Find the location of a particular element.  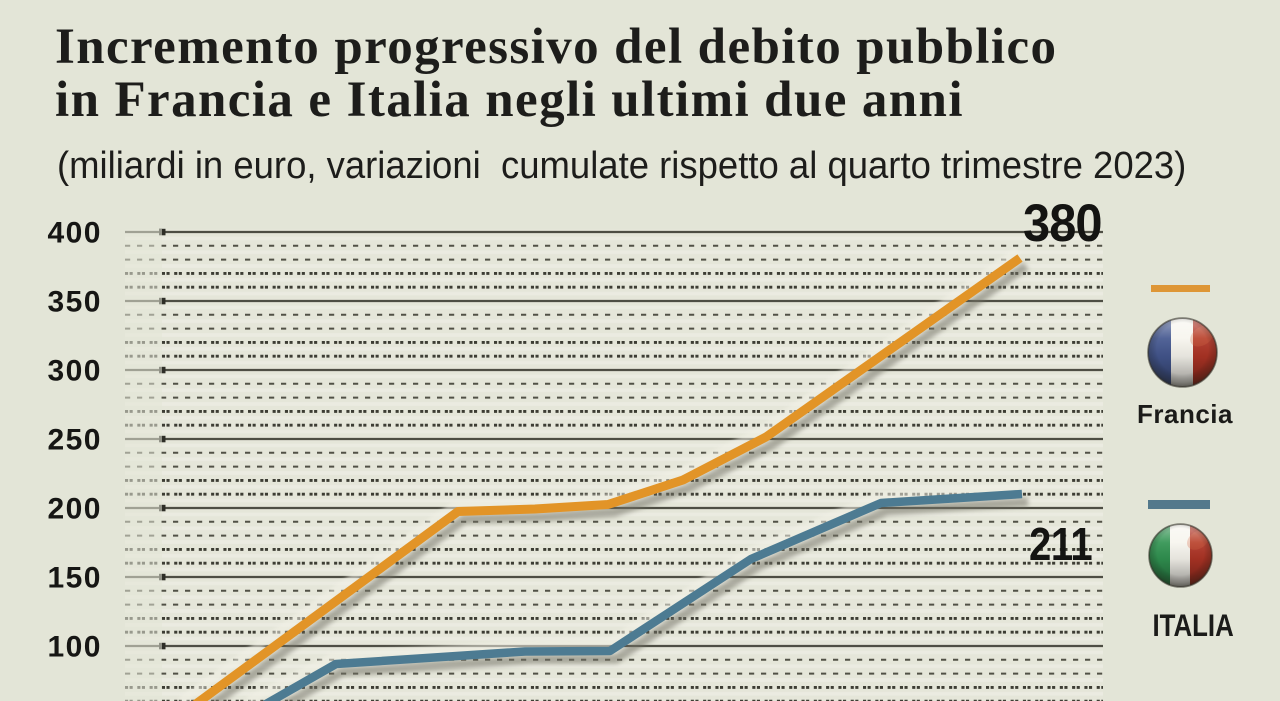

svg-text: 400 is located at coordinates (74, 233).